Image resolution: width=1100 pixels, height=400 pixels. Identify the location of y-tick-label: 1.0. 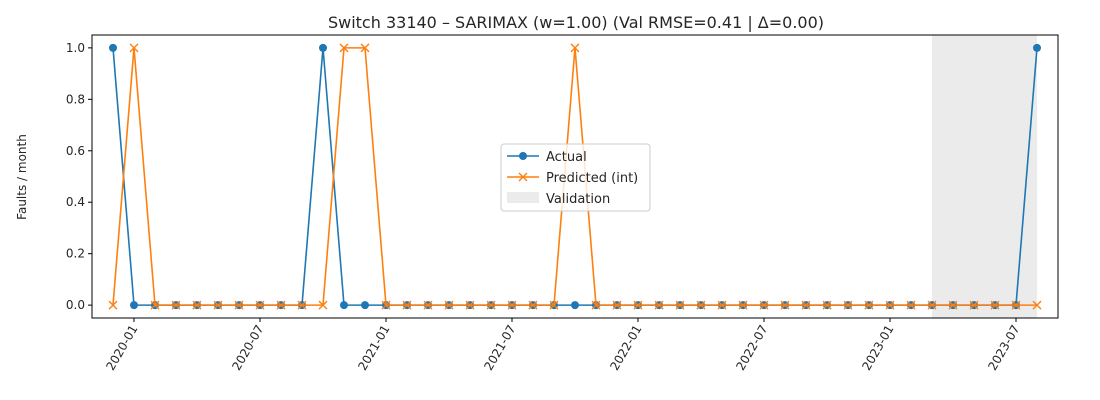
(75, 48).